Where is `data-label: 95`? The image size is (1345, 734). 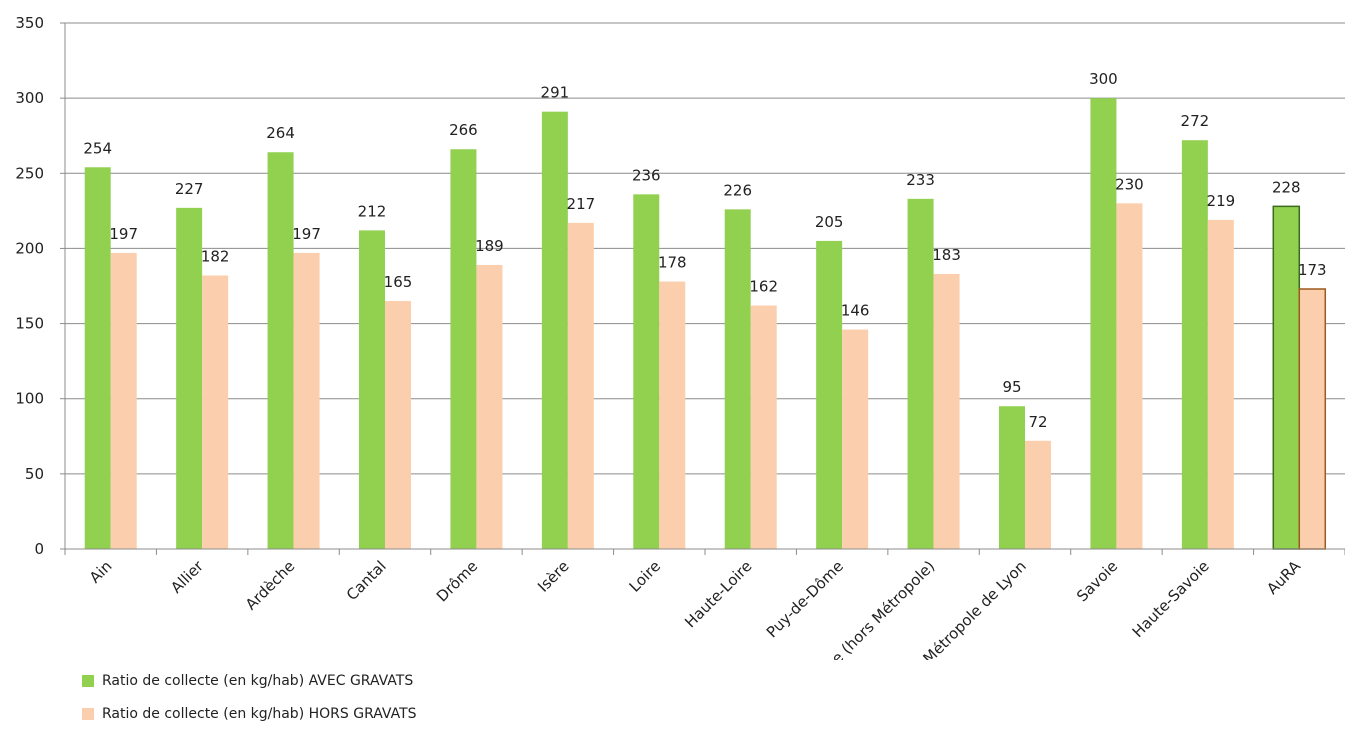
data-label: 95 is located at coordinates (1011, 387).